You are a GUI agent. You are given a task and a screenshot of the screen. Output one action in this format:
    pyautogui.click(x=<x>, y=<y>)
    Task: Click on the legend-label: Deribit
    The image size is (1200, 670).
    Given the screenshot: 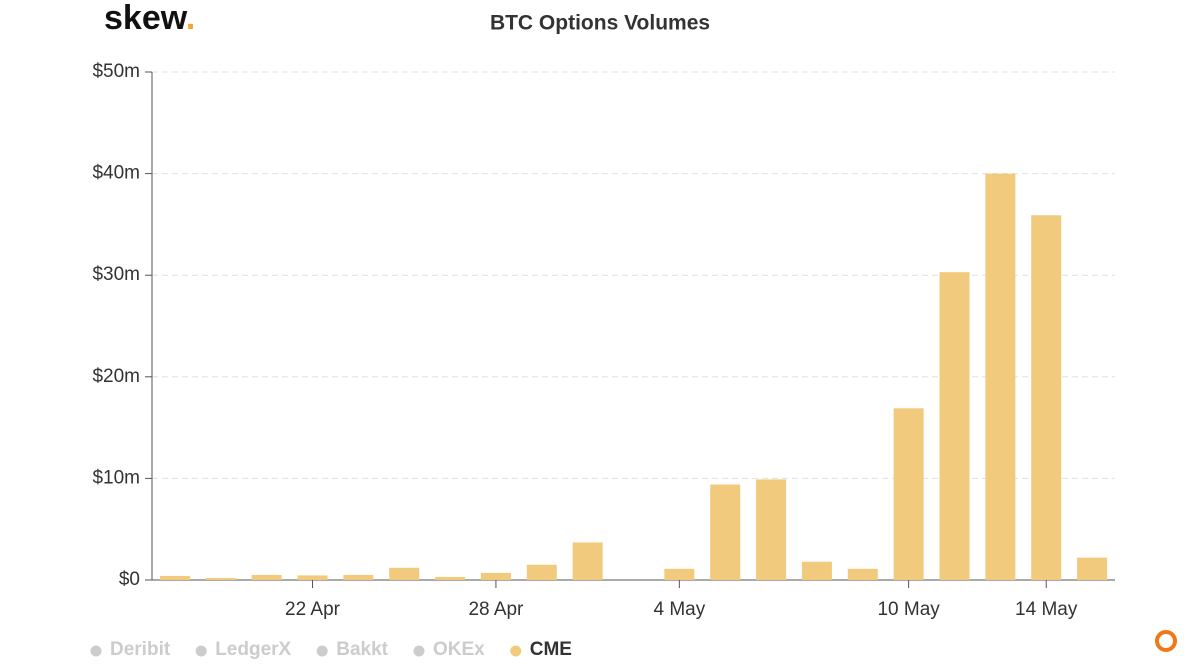 What is the action you would take?
    pyautogui.click(x=140, y=649)
    